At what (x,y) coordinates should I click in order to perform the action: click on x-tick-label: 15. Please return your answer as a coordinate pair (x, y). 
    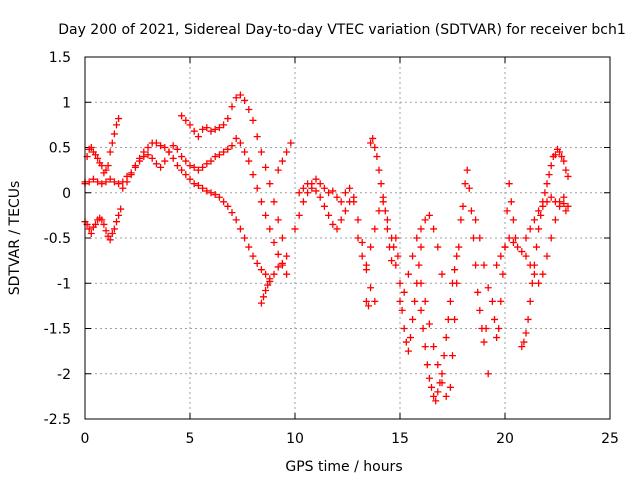
    Looking at the image, I should click on (400, 439).